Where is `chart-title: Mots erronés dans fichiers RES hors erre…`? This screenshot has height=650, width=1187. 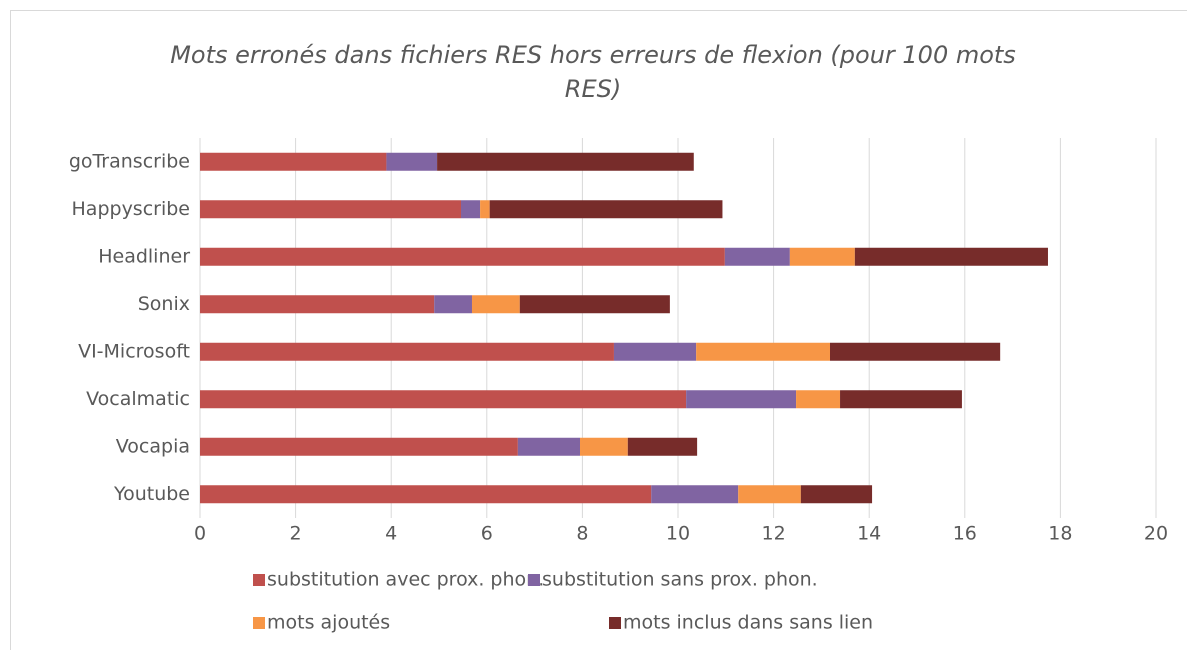
chart-title: Mots erronés dans fichiers RES hors erre… is located at coordinates (593, 72).